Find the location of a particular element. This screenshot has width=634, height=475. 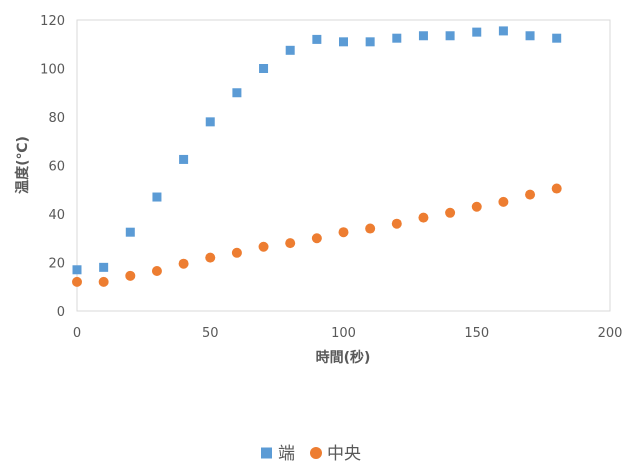

y-tick-label: 0 is located at coordinates (61, 312).